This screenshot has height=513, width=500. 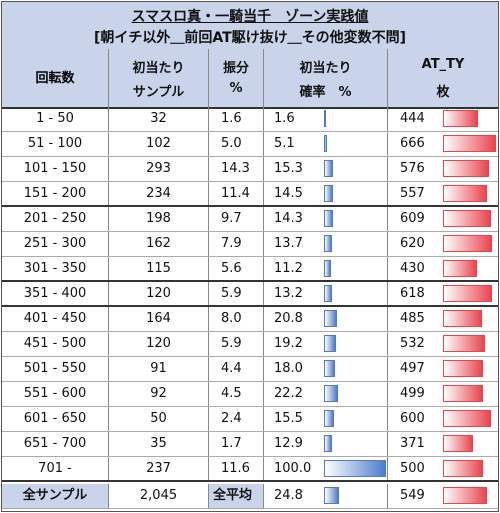 What do you see at coordinates (236, 319) in the screenshot?
I see `dist-cell: 8.0` at bounding box center [236, 319].